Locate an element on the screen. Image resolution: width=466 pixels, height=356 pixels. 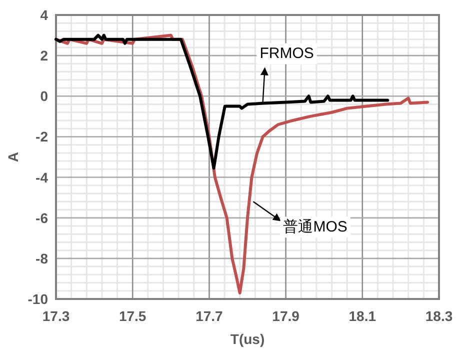
x-tick-label: 18.1 is located at coordinates (362, 316).